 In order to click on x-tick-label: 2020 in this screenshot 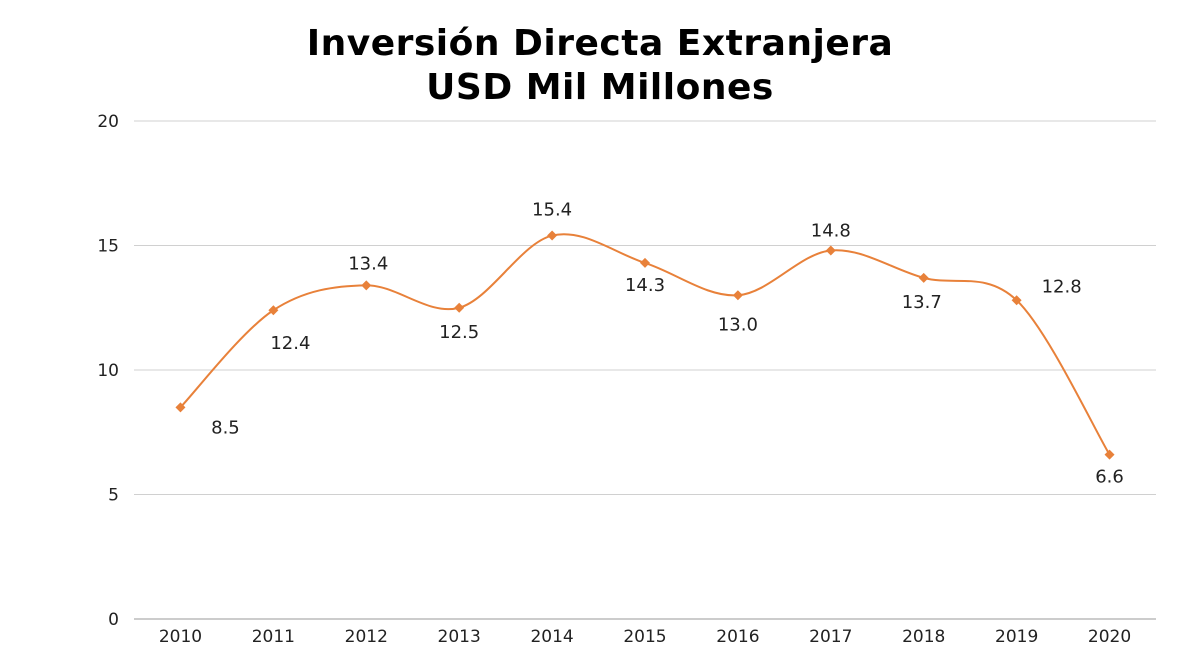, I will do `click(1109, 637)`.